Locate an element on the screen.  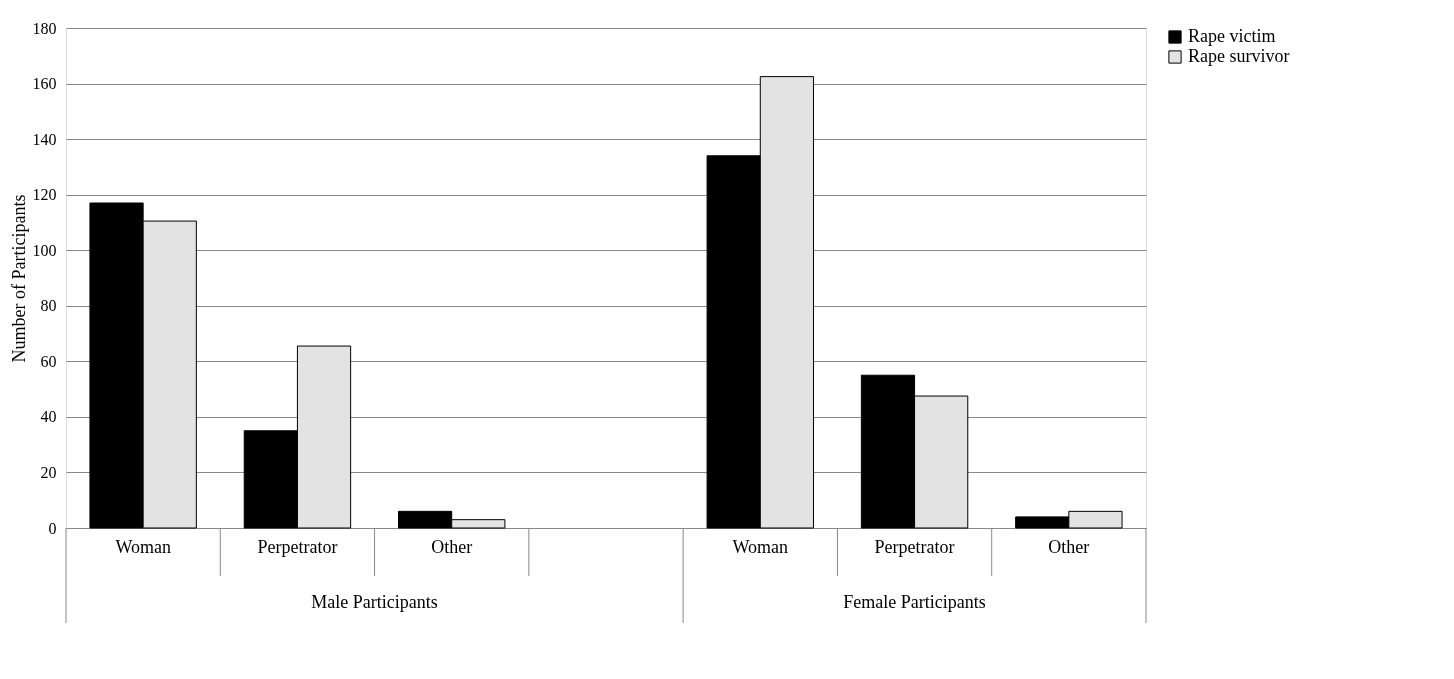
text: Male Participants is located at coordinates (374, 602).